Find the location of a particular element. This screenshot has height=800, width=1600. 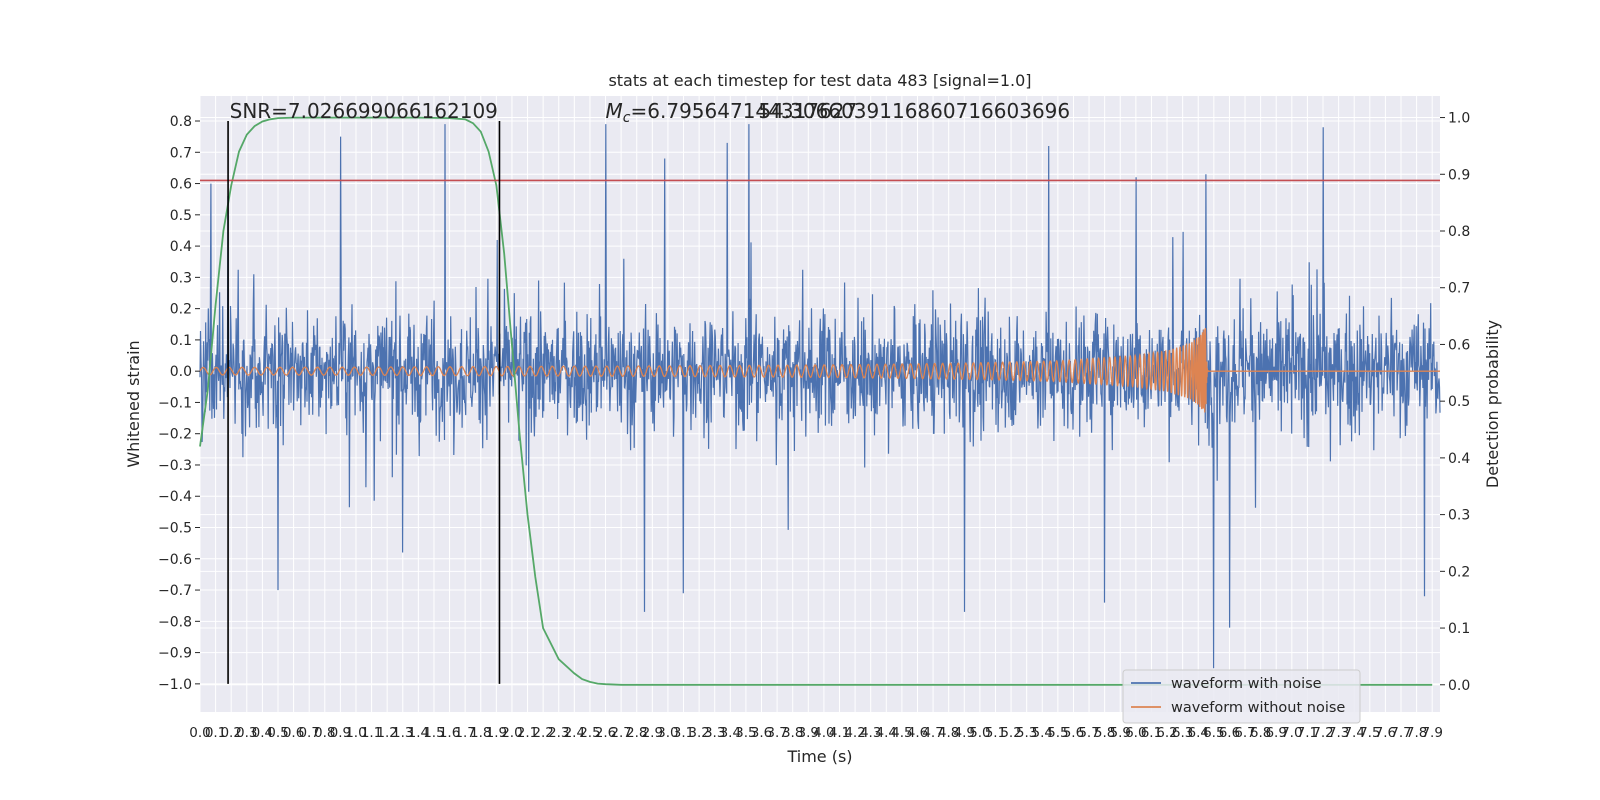

x-tick-label: 4.3 is located at coordinates (870, 733).